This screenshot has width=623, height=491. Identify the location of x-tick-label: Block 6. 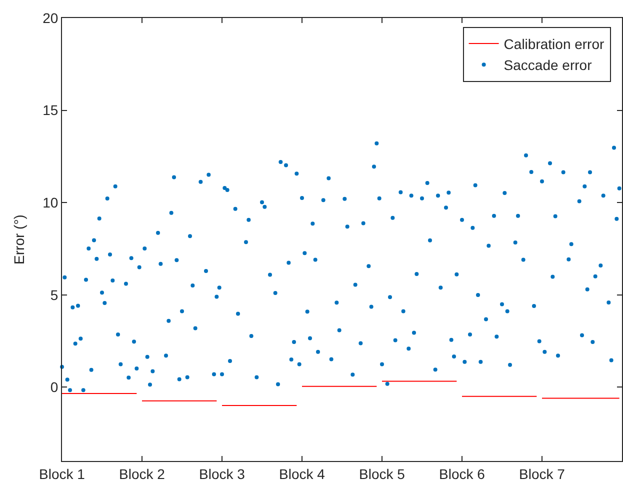
(462, 474).